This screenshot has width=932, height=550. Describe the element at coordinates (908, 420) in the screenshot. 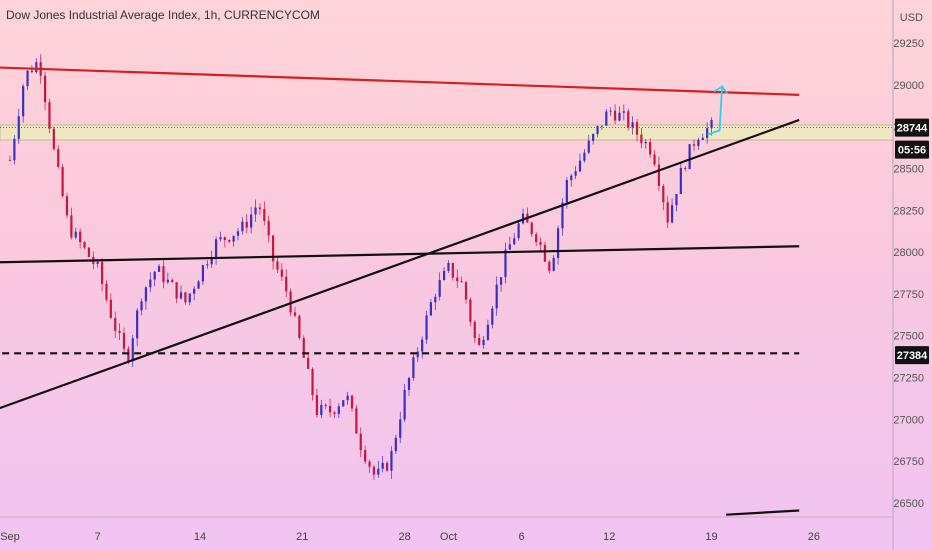

I see `price-tick-label: 27000` at that location.